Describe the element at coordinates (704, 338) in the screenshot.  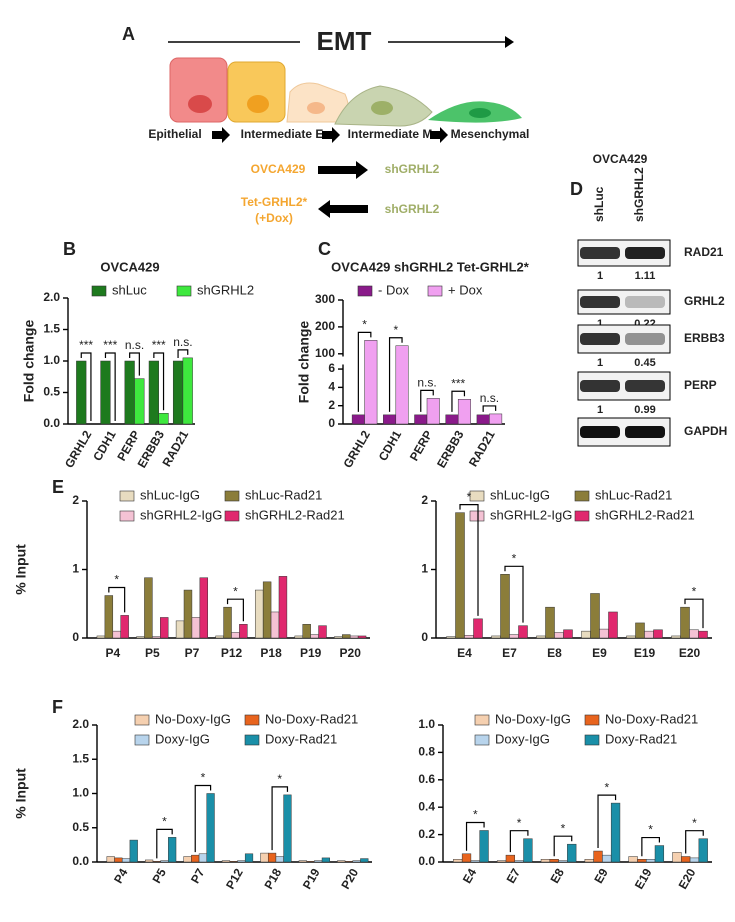
I see `protein-label: ERBB3` at that location.